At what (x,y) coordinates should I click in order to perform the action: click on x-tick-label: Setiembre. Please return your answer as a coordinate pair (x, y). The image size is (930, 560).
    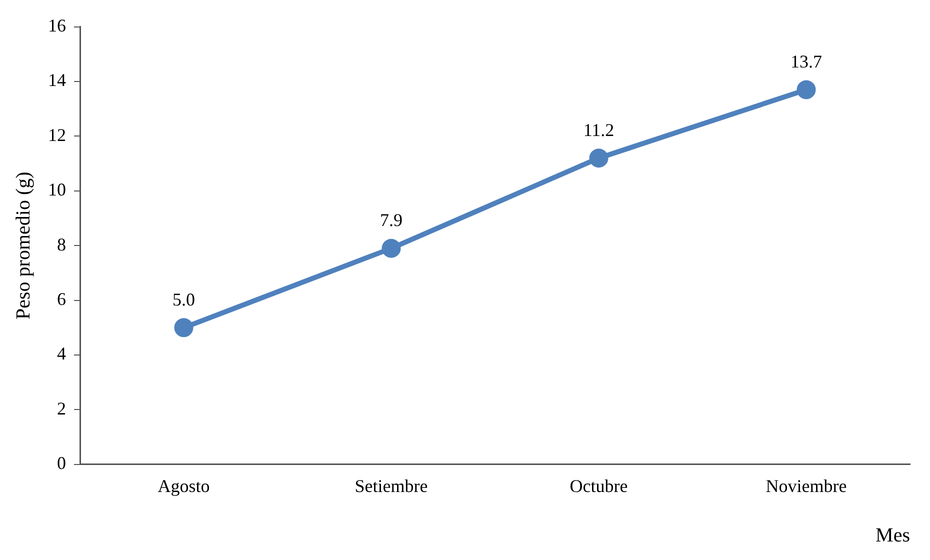
    Looking at the image, I should click on (391, 486).